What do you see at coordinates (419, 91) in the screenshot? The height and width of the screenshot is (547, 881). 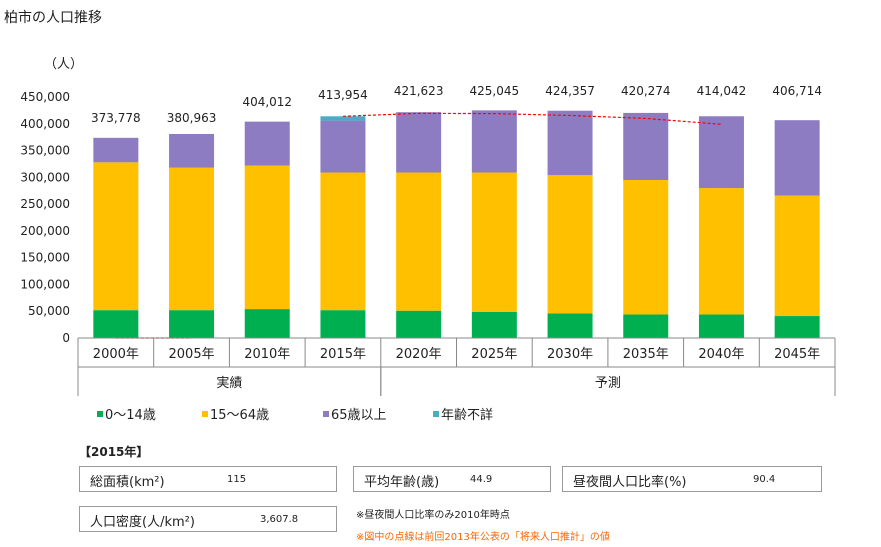 I see `total-label: 421,623` at bounding box center [419, 91].